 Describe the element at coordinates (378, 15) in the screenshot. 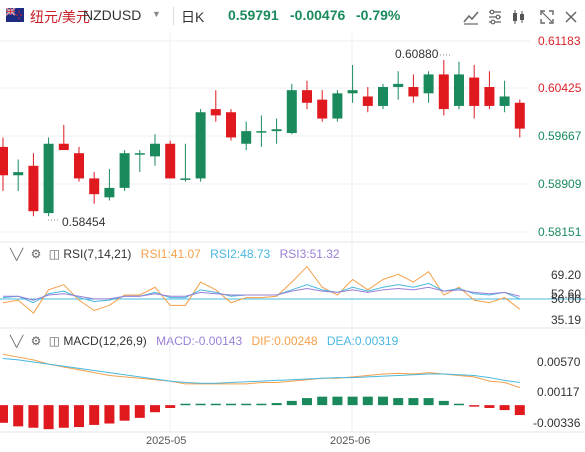

I see `price-change-pct: -0.79%` at that location.